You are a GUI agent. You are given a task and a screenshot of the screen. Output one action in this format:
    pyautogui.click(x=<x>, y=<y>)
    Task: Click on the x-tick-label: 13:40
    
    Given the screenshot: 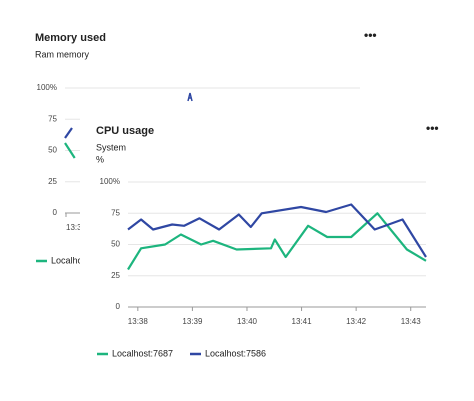 What is the action you would take?
    pyautogui.click(x=247, y=321)
    